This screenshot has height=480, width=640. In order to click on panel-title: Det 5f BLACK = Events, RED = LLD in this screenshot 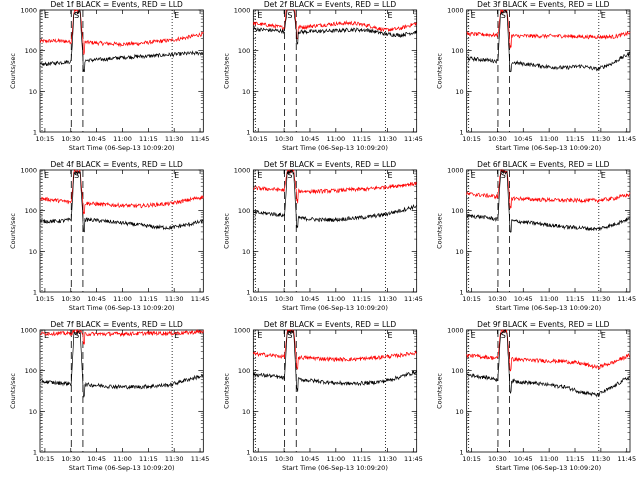, I will do `click(330, 164)`.